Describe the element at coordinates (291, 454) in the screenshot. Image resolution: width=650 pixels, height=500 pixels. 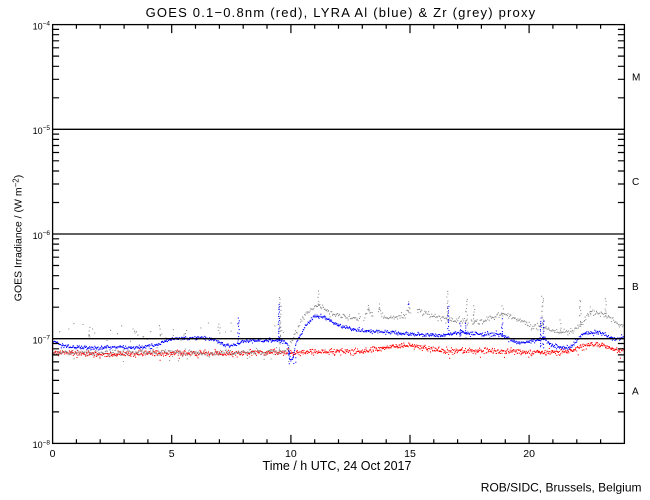
I see `svg-text: 10` at that location.